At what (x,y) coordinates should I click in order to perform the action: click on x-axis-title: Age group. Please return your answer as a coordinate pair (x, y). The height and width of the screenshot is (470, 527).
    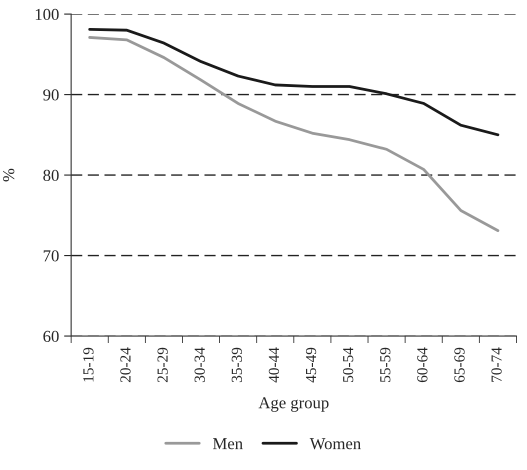
    Looking at the image, I should click on (293, 404).